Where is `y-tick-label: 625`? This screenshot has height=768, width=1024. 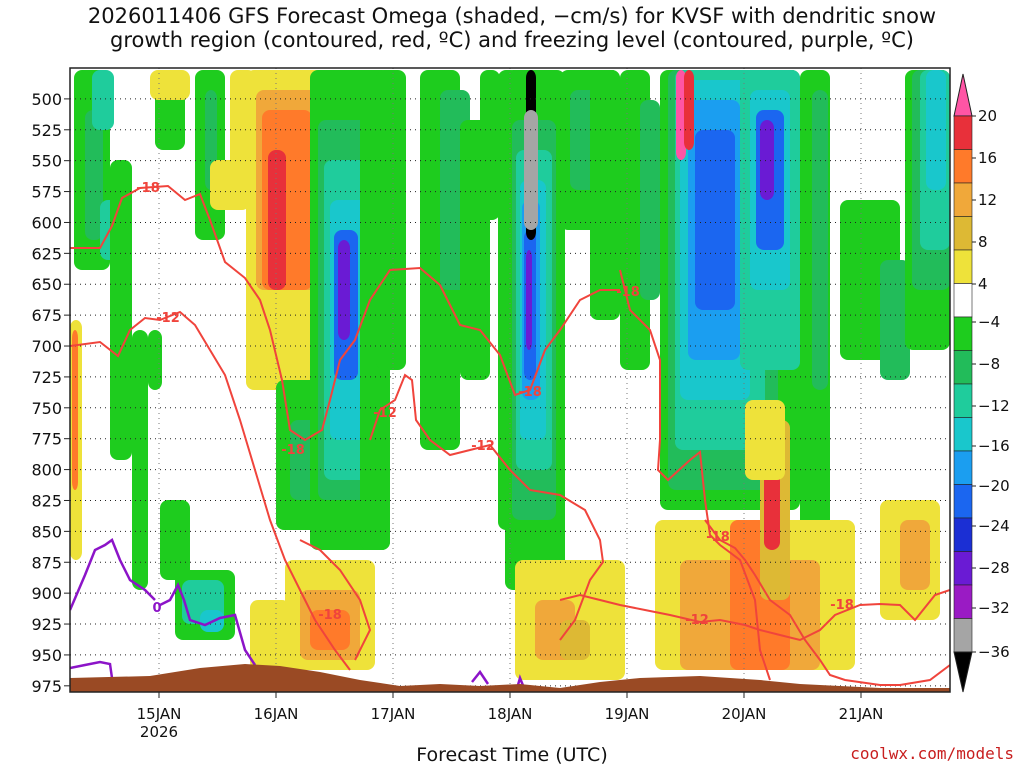
y-tick-label: 625 is located at coordinates (46, 253).